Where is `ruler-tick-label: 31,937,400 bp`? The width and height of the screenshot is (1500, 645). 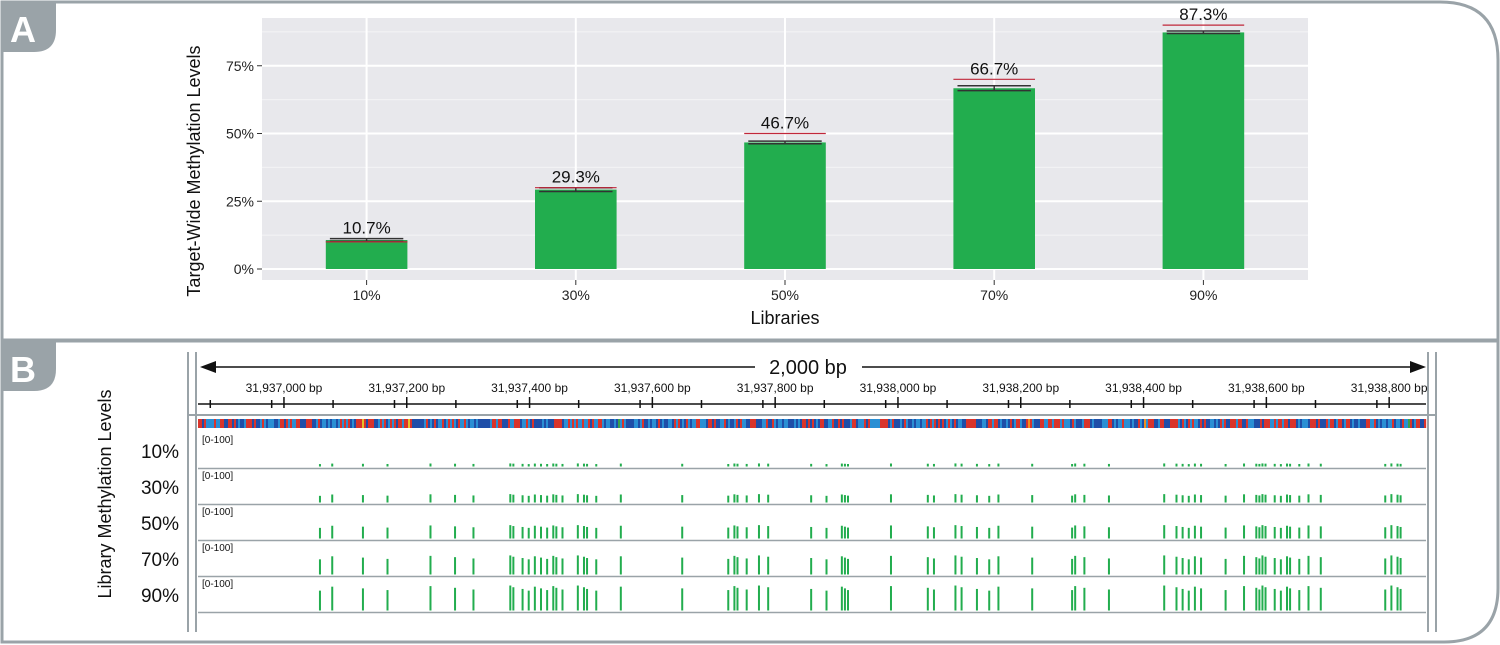 ruler-tick-label: 31,937,400 bp is located at coordinates (529, 388).